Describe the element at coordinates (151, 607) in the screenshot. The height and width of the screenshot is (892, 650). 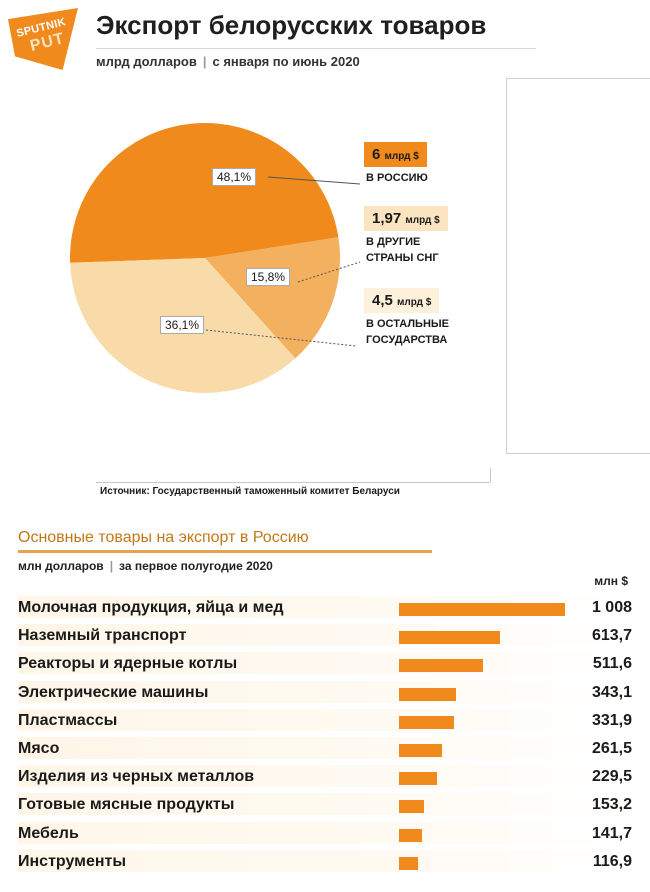
I see `bar-category-label: Молочная продукция, яйца и мед` at that location.